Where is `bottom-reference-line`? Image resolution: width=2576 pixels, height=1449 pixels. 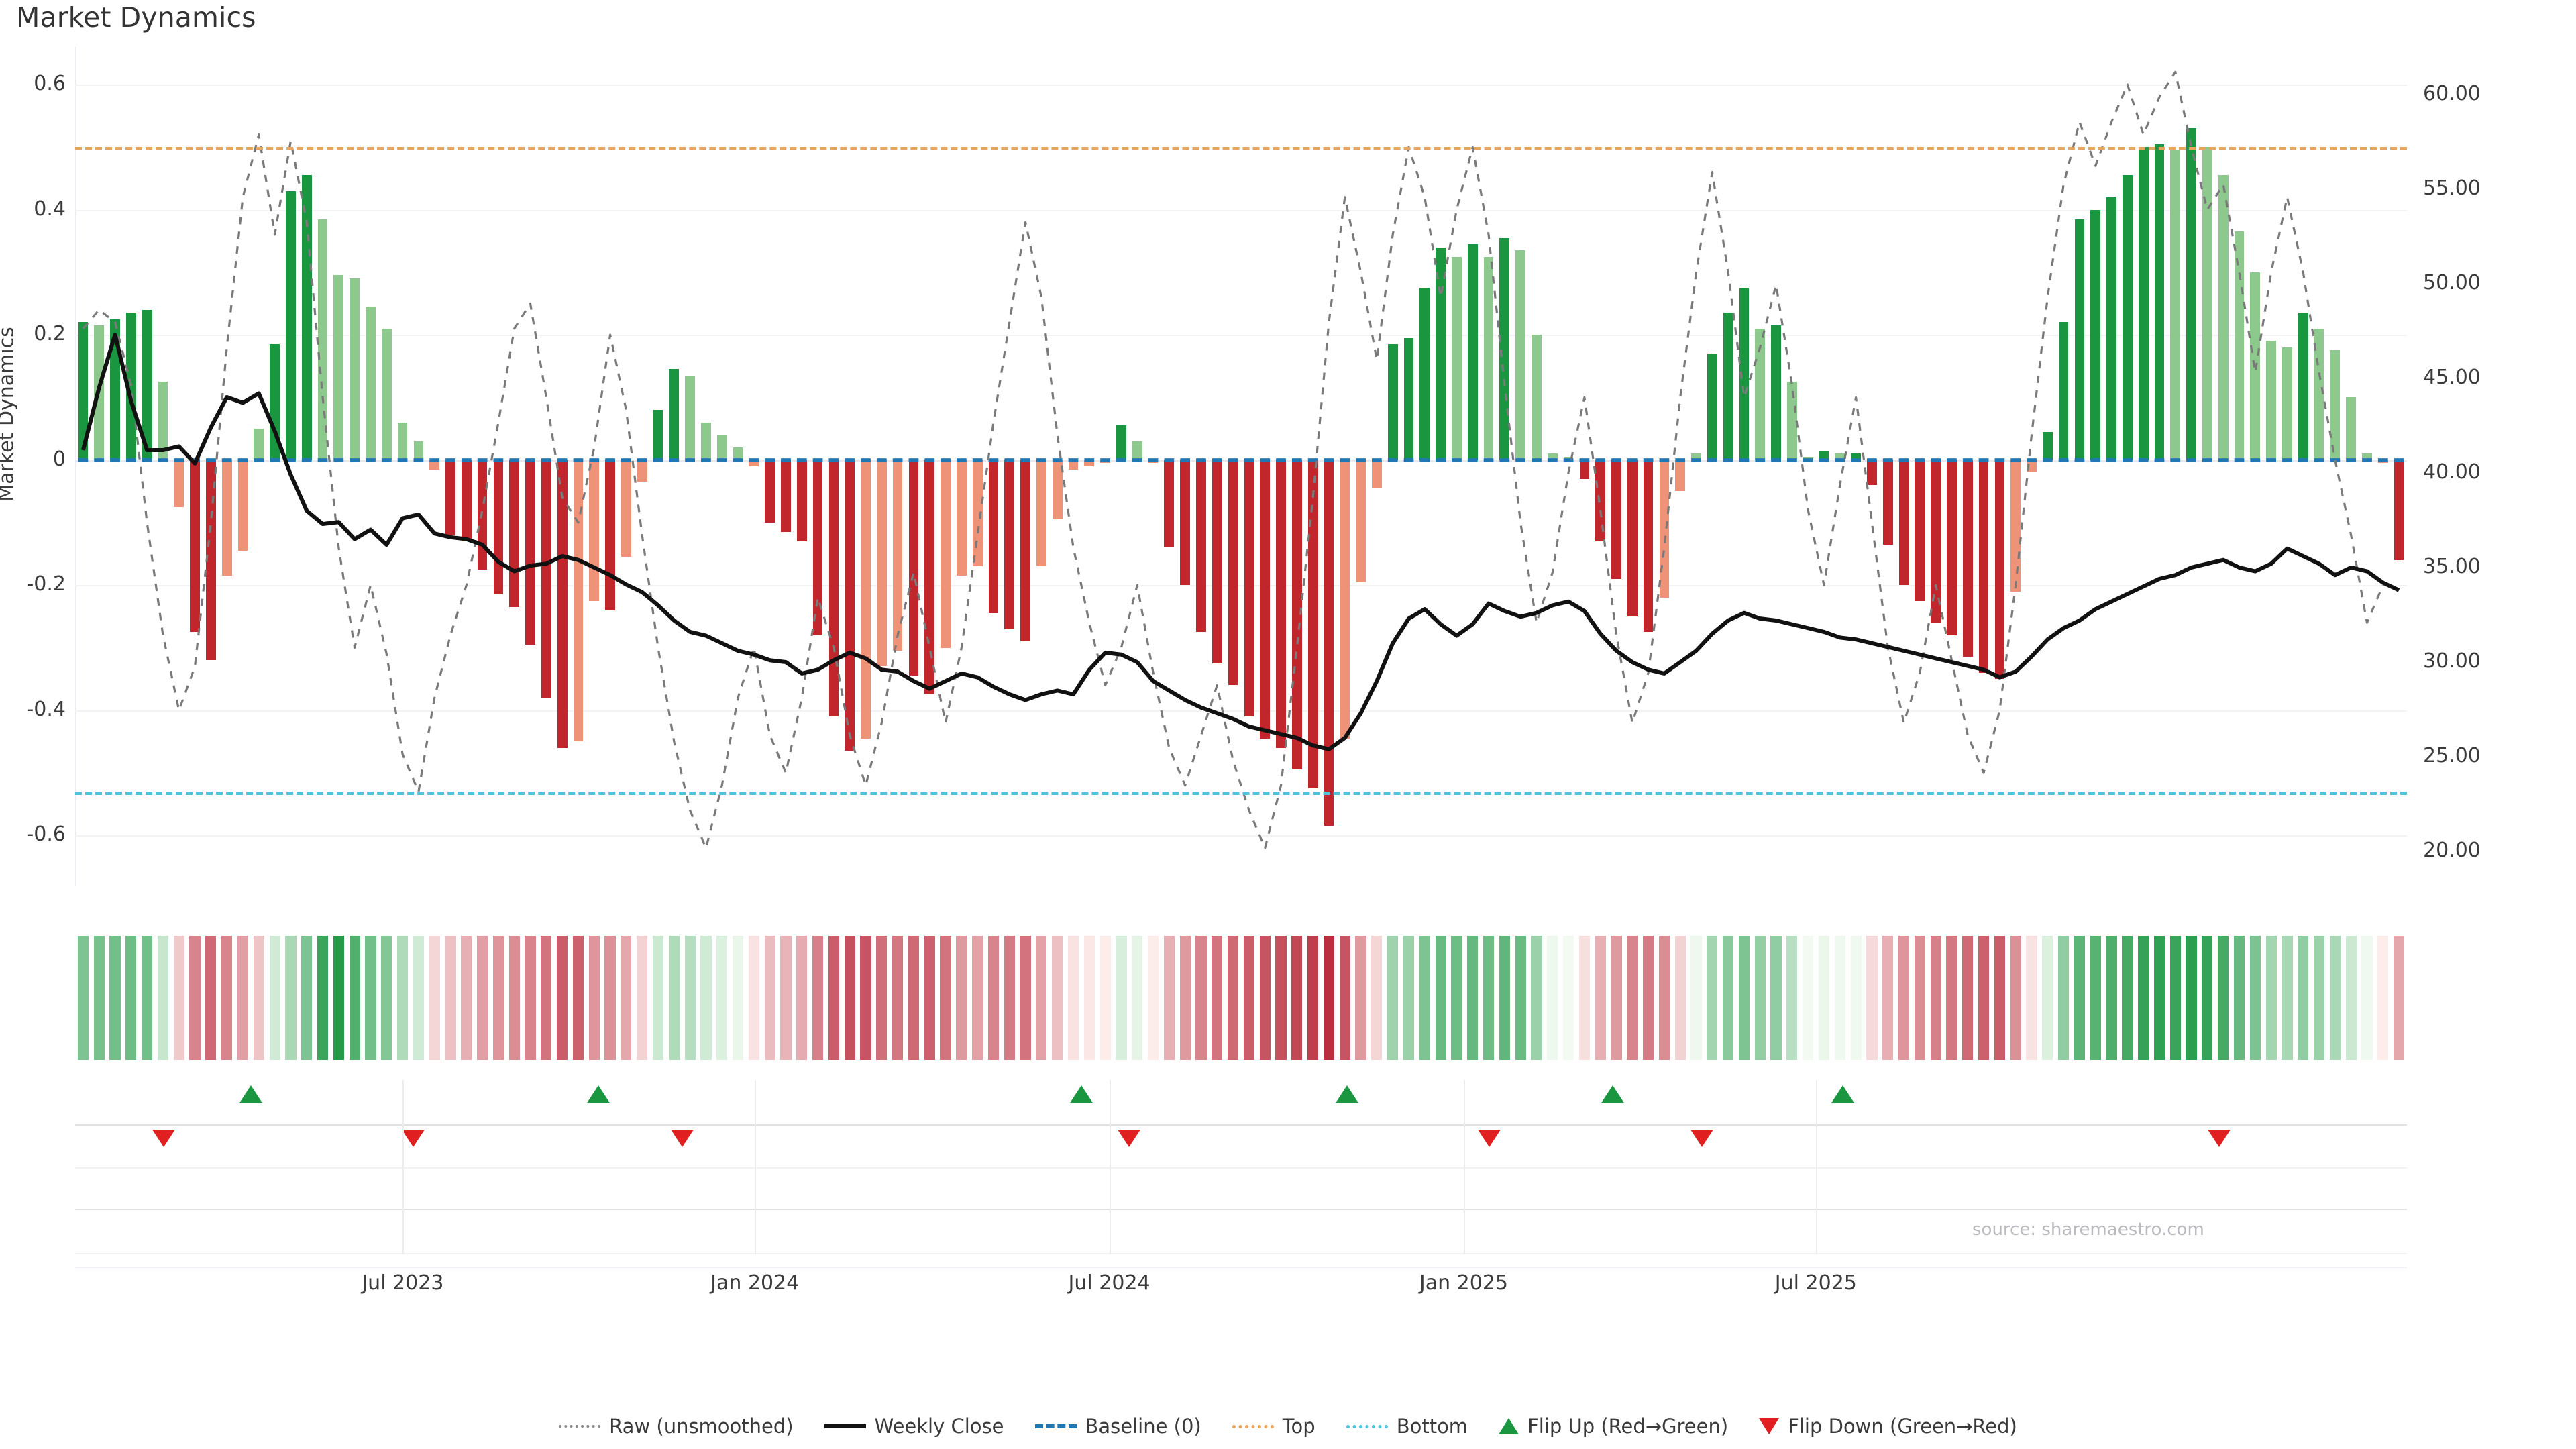 bottom-reference-line is located at coordinates (1241, 794).